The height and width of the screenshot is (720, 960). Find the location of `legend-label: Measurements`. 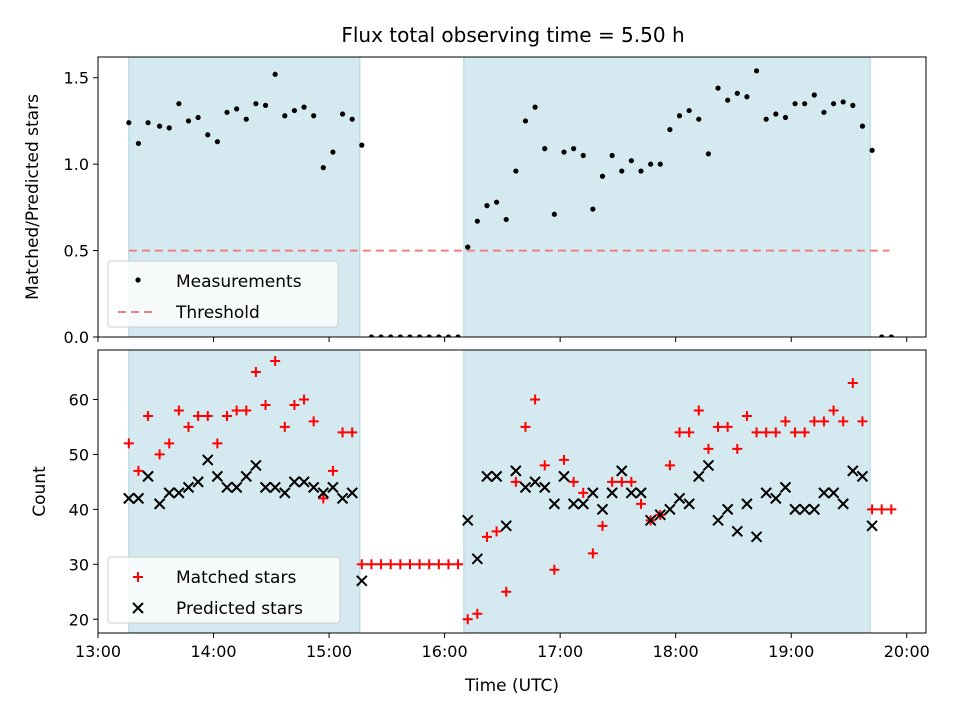

legend-label: Measurements is located at coordinates (239, 282).